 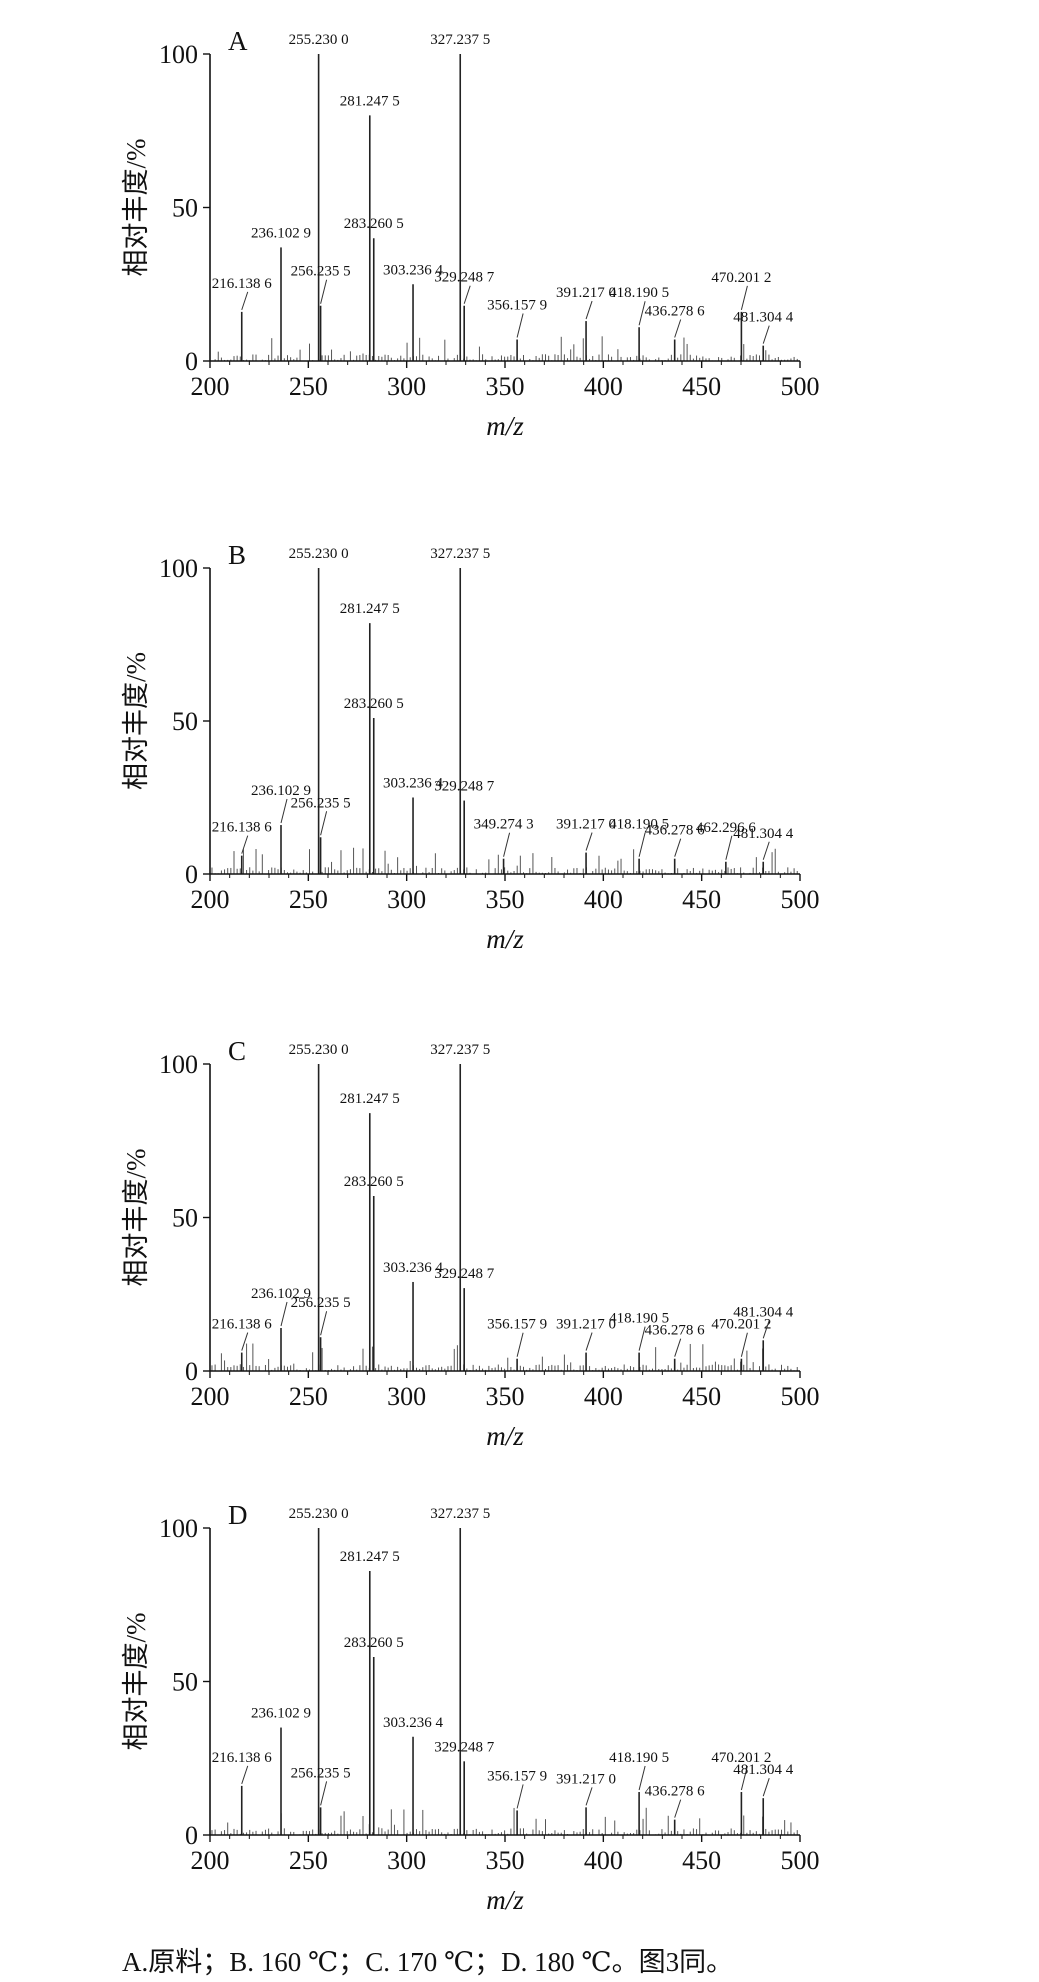 I want to click on peak-label: 462.296 6, so click(x=726, y=828).